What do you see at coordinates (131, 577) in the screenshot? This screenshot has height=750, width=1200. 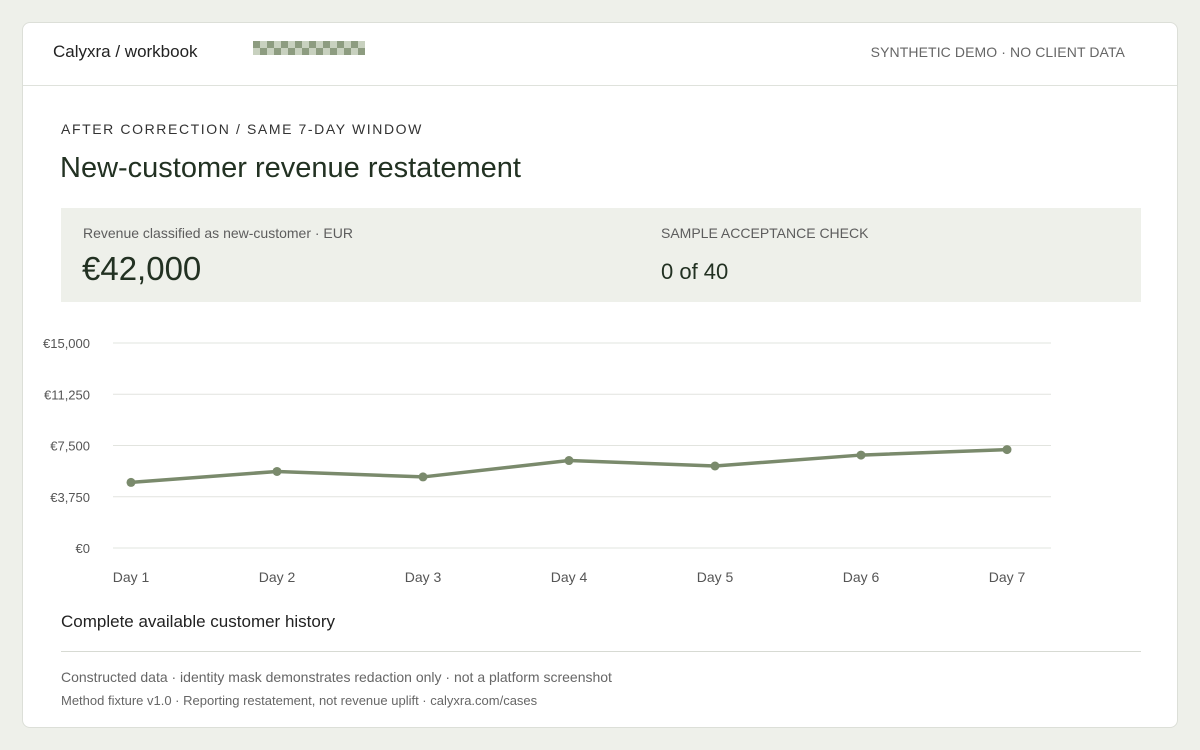 I see `x-tick-label: Day 1` at bounding box center [131, 577].